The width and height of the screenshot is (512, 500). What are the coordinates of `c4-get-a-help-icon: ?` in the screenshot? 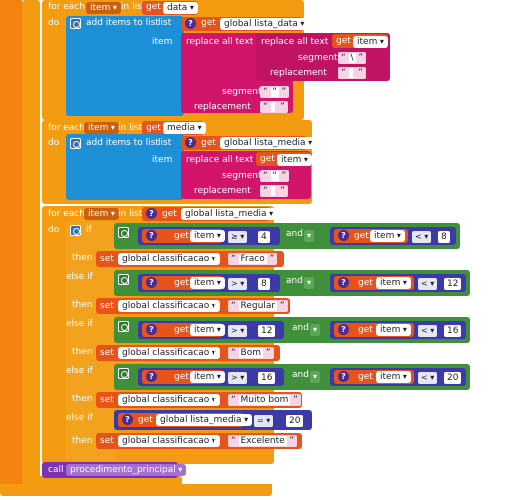 It's located at (151, 376).